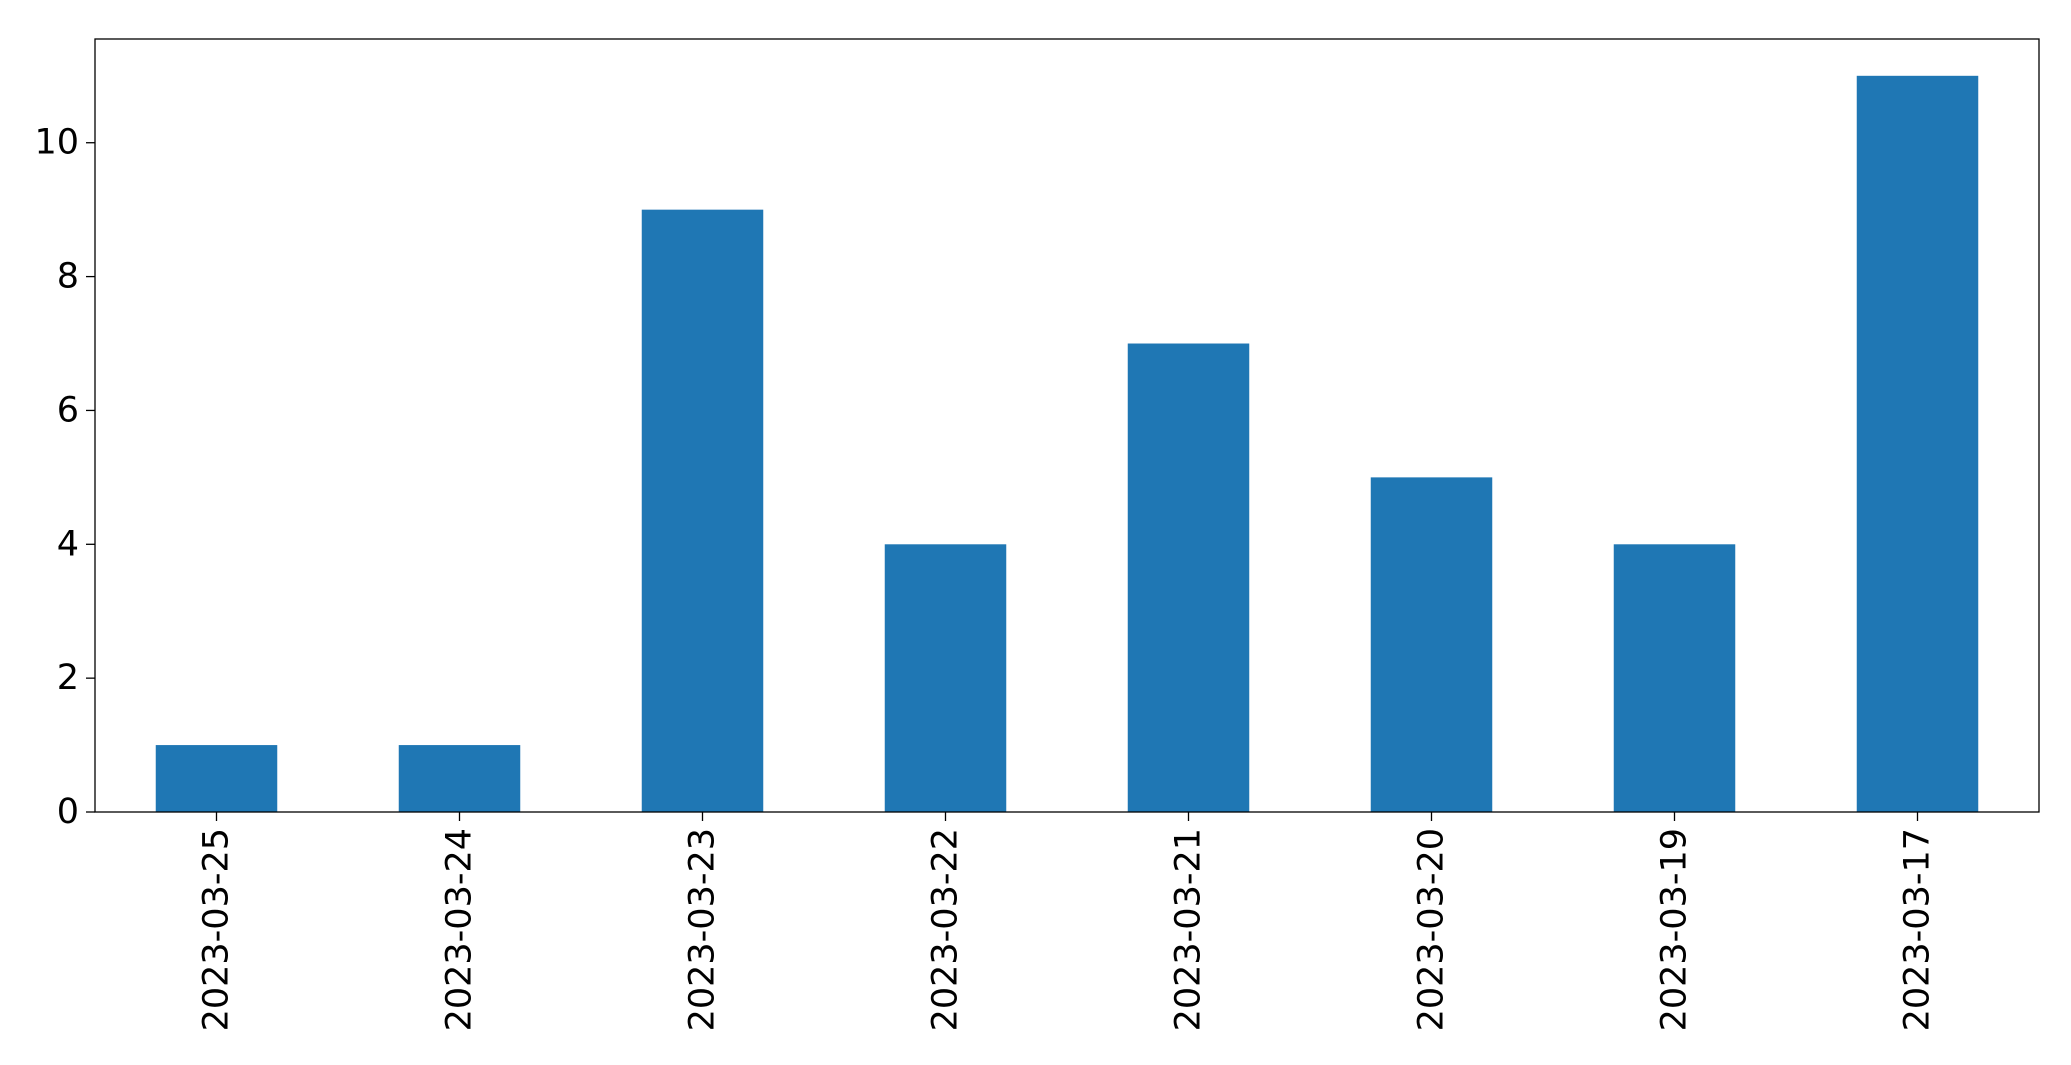  What do you see at coordinates (68, 277) in the screenshot?
I see `y-tick-label: 8` at bounding box center [68, 277].